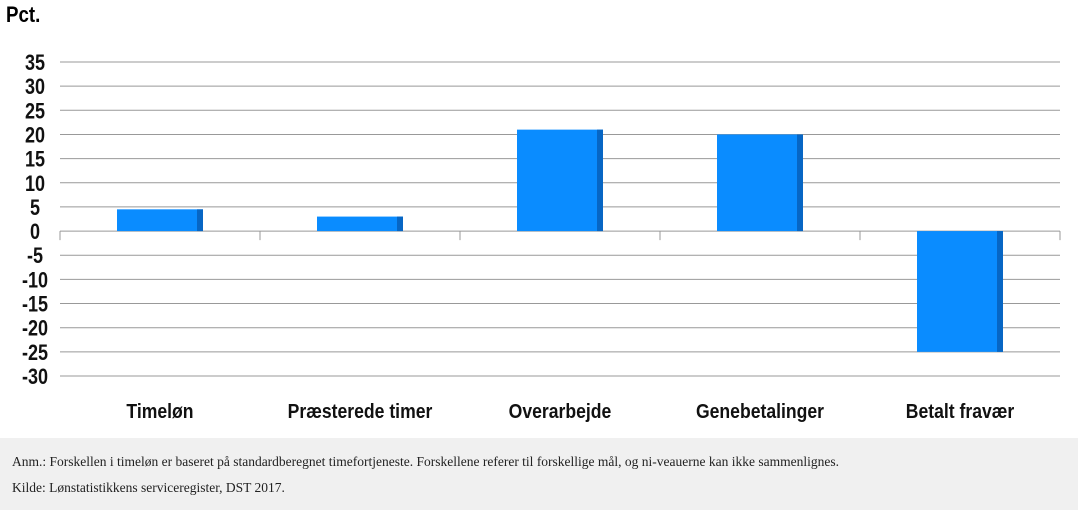 This screenshot has height=513, width=1082. I want to click on y-tick-label: -30, so click(35, 377).